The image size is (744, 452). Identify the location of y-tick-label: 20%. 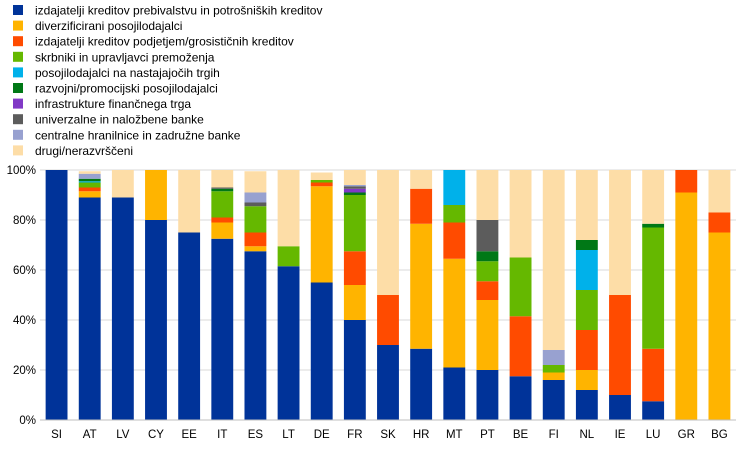
(24, 371).